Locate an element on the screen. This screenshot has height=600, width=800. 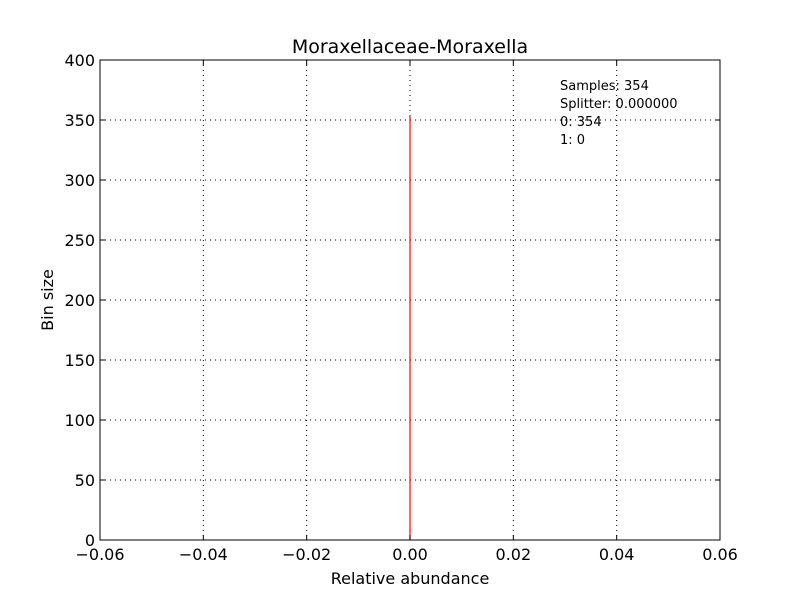
x-axis-label: Relative abundance is located at coordinates (410, 578).